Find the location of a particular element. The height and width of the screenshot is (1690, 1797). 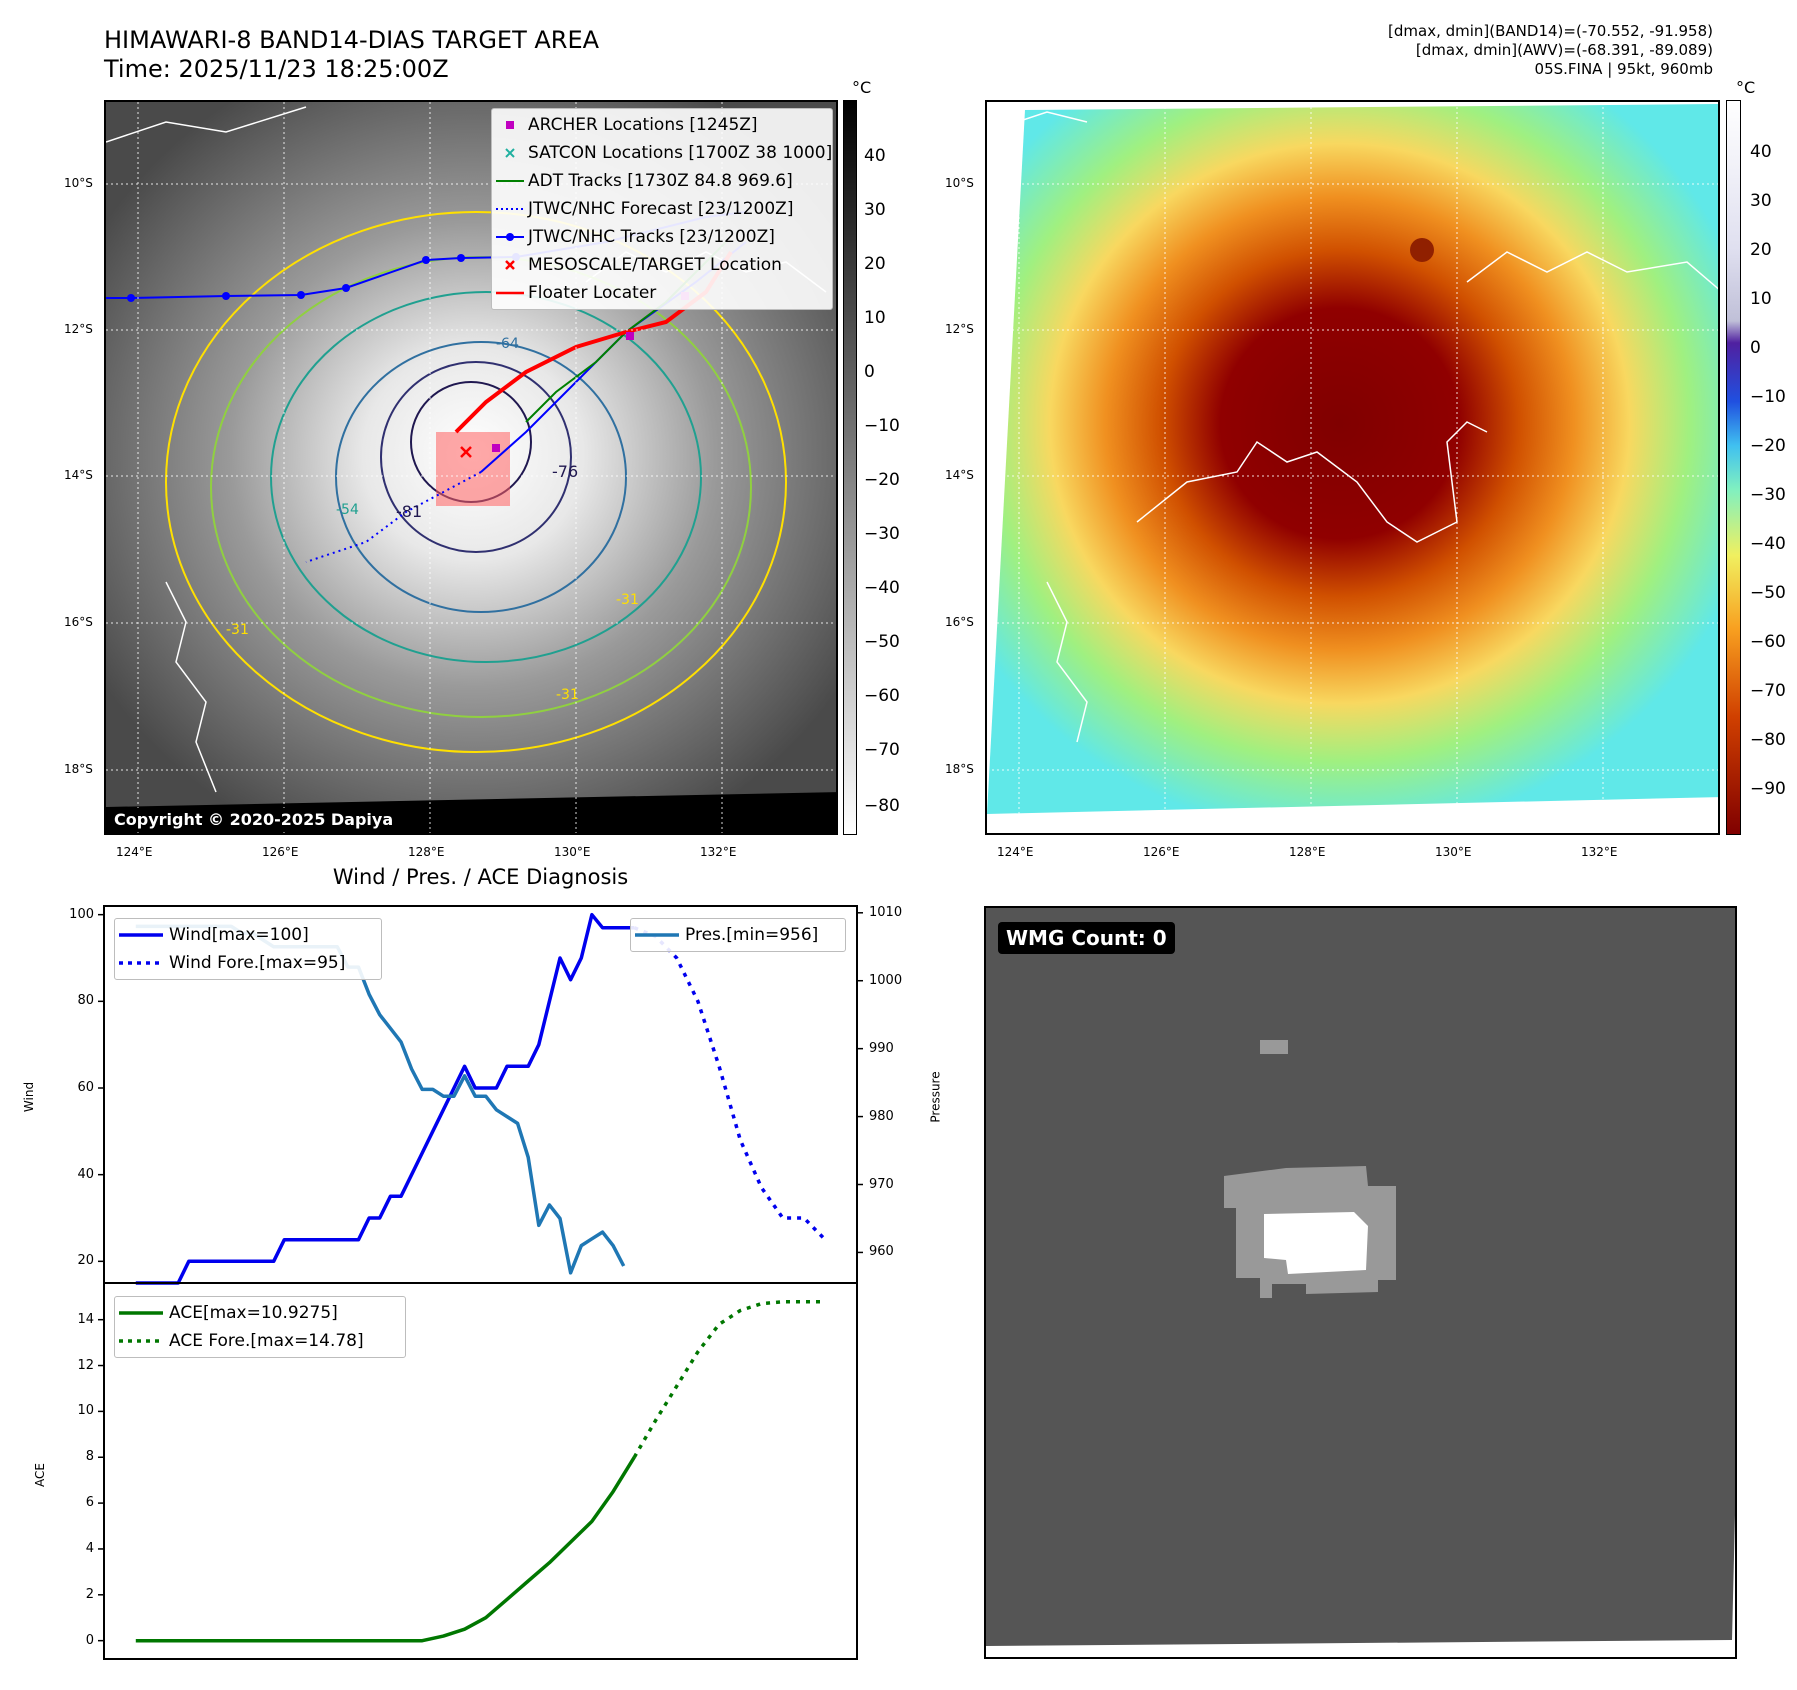

ir-colorbar-tick: 30 is located at coordinates (875, 210).